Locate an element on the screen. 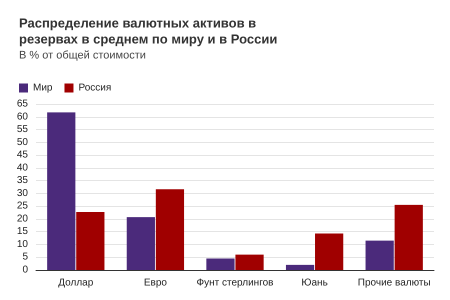  y-tick-label: 50 is located at coordinates (22, 142).